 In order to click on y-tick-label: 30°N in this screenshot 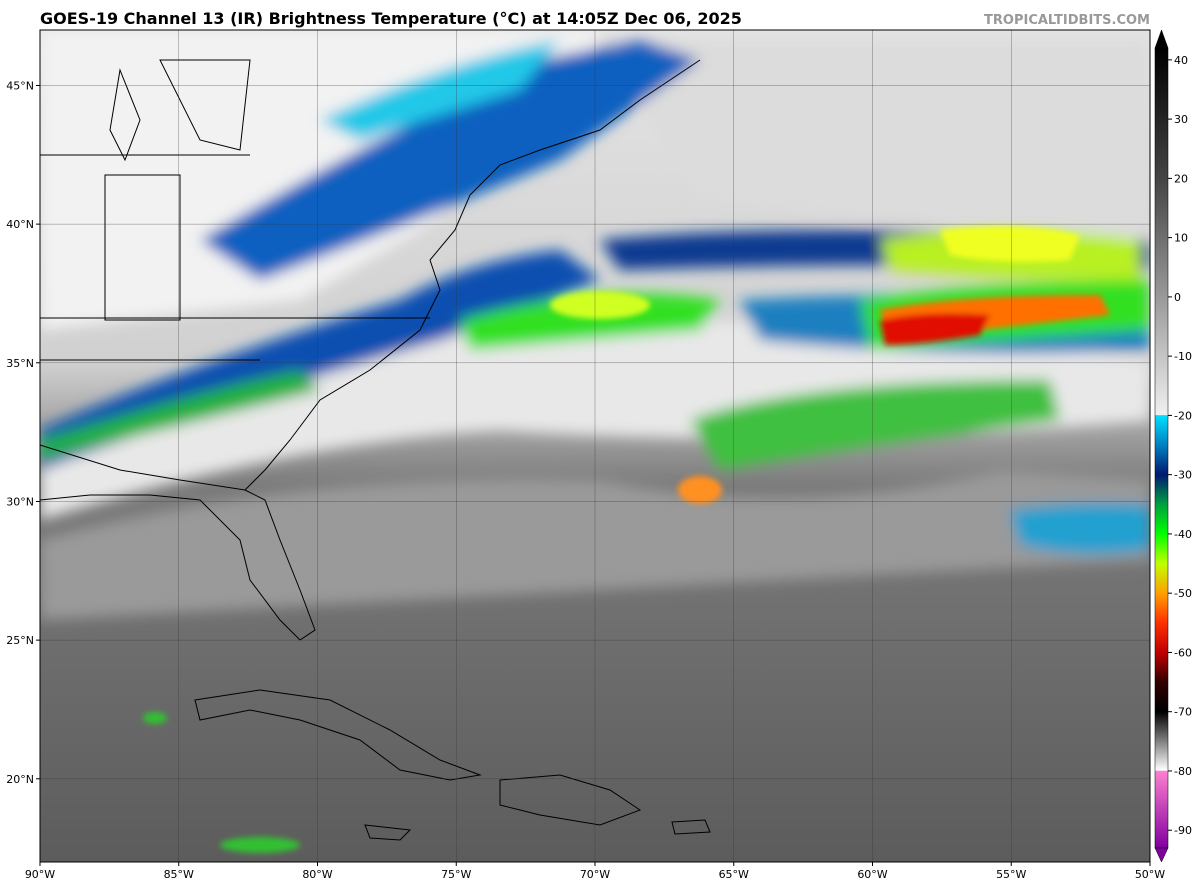, I will do `click(20, 501)`.